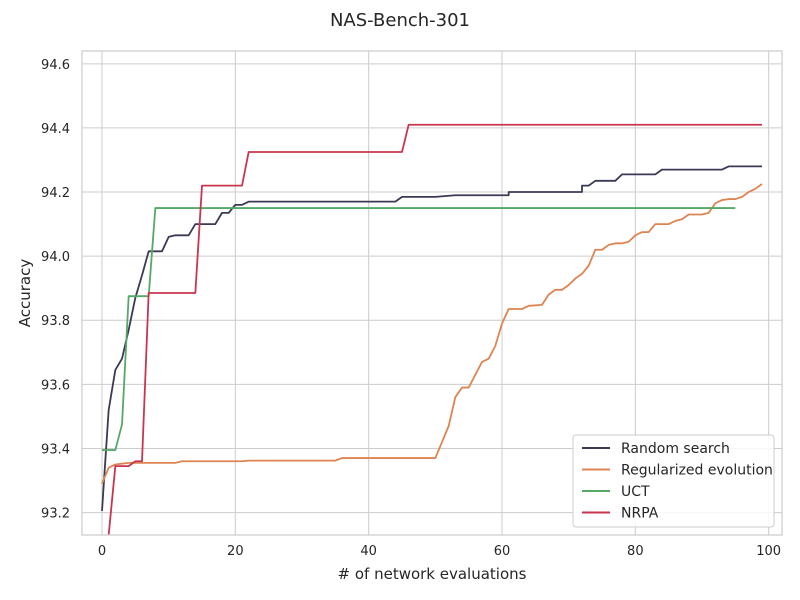 This screenshot has height=600, width=800. What do you see at coordinates (55, 65) in the screenshot?
I see `y-tick-label: 94.6` at bounding box center [55, 65].